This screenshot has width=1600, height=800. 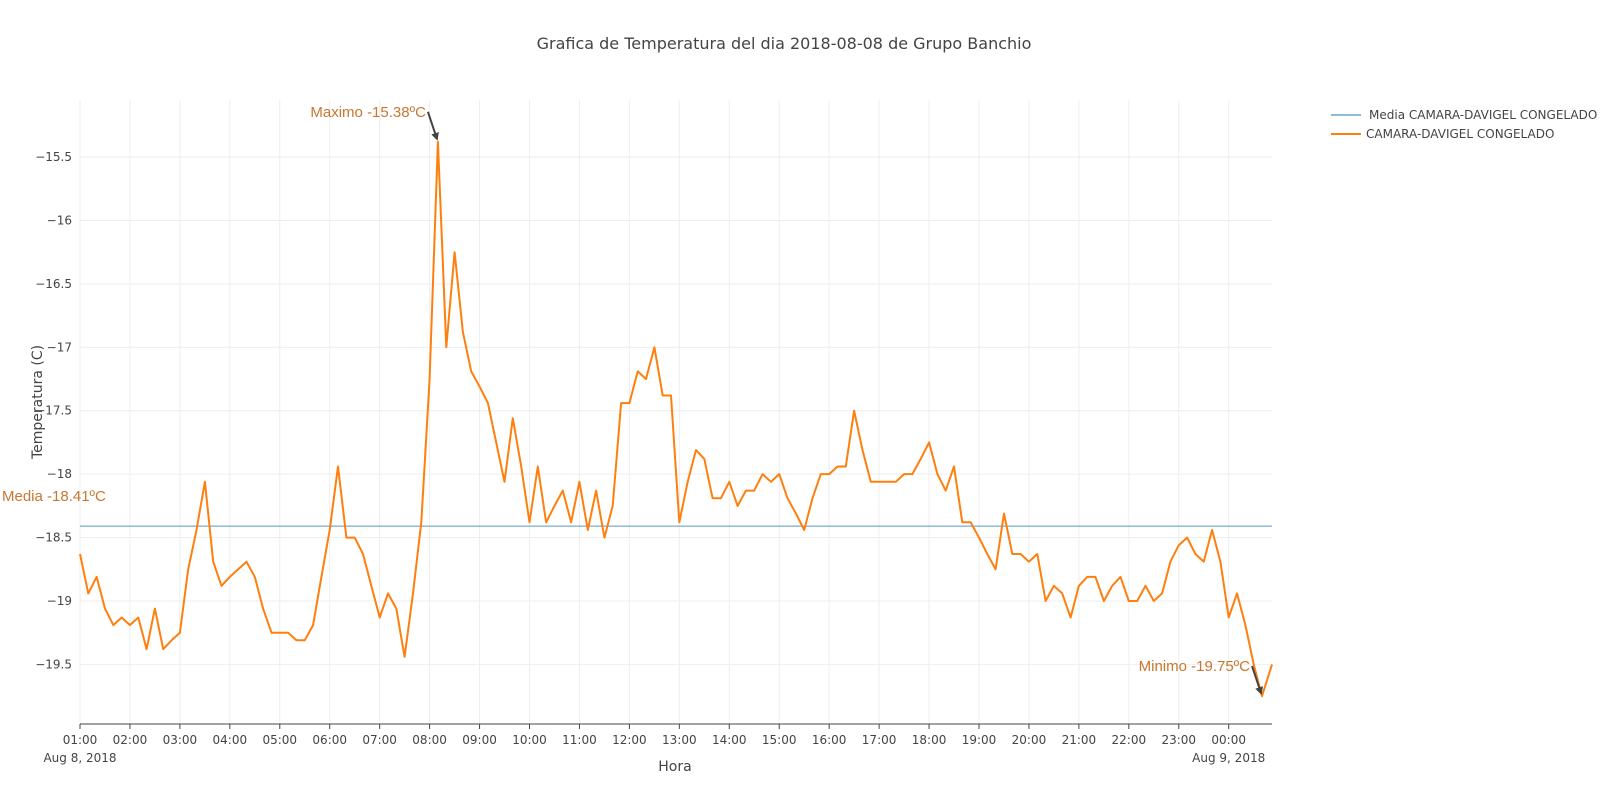 What do you see at coordinates (1460, 134) in the screenshot?
I see `legend-label: CAMARA-DAVIGEL CONGELADO` at bounding box center [1460, 134].